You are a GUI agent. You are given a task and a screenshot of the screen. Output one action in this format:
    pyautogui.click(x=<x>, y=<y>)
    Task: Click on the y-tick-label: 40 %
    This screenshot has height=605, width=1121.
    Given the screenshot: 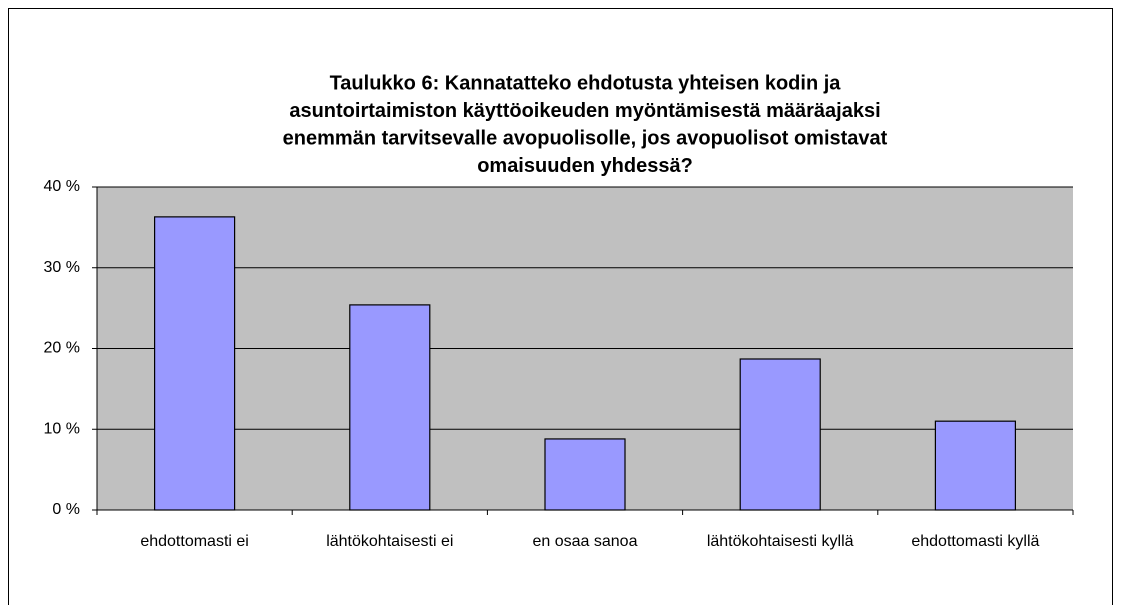 What is the action you would take?
    pyautogui.click(x=62, y=186)
    